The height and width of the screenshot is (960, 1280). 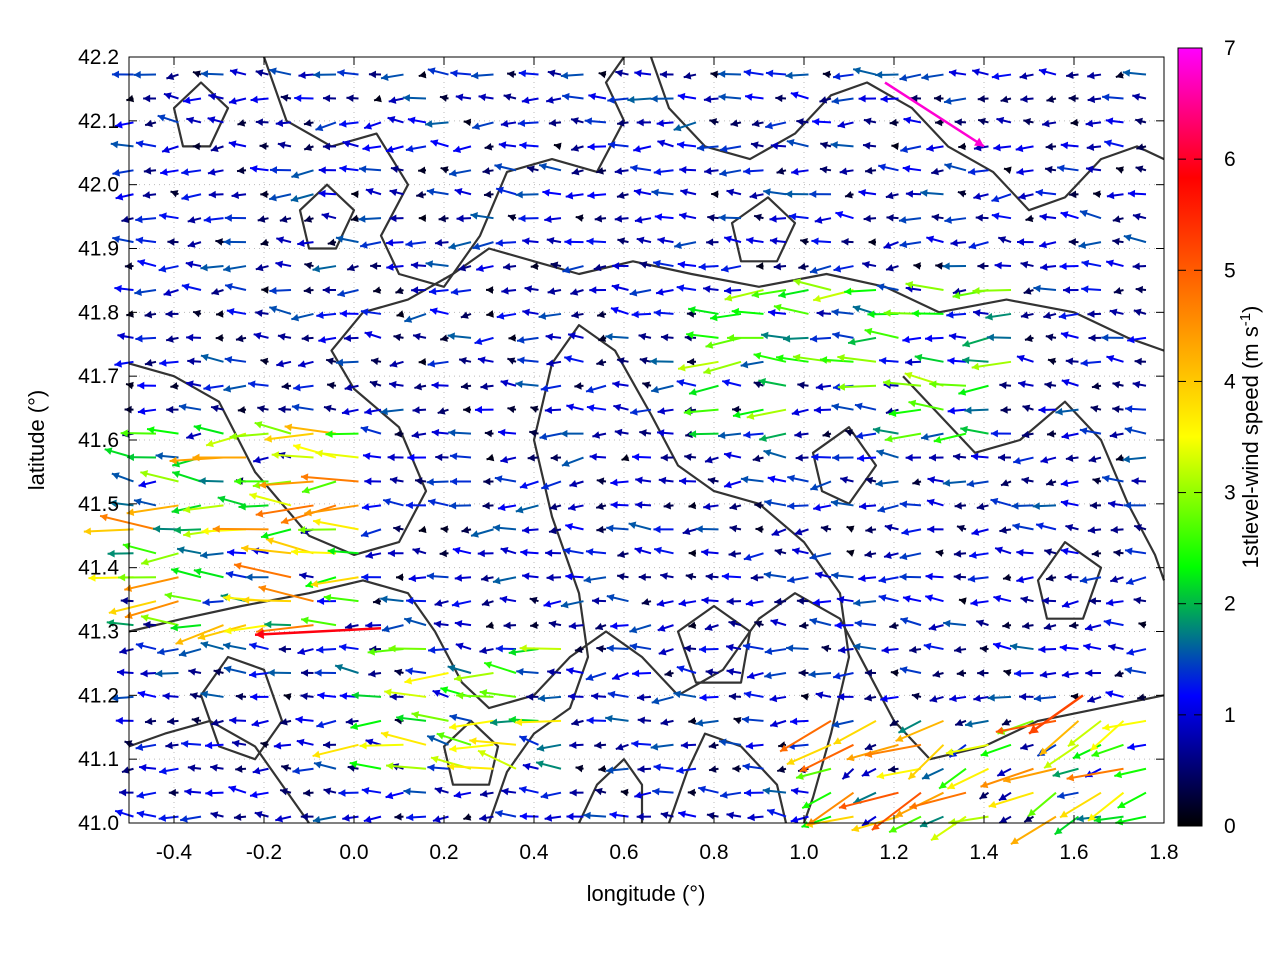 I want to click on x-tick-label: -0.2, so click(x=264, y=852).